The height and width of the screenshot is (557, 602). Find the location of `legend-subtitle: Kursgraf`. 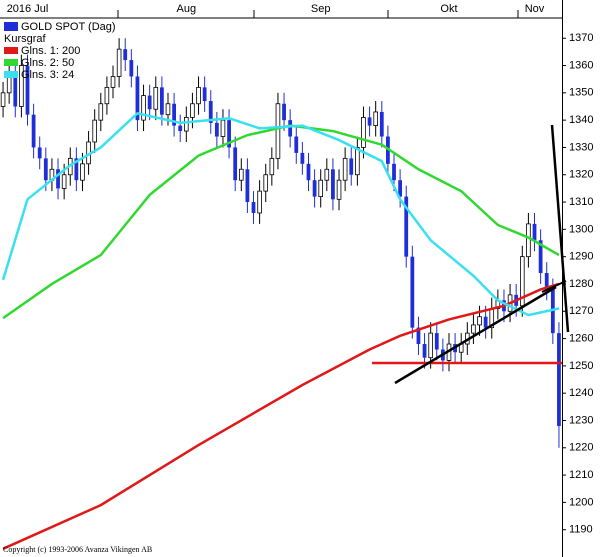

legend-subtitle: Kursgraf is located at coordinates (25, 39).